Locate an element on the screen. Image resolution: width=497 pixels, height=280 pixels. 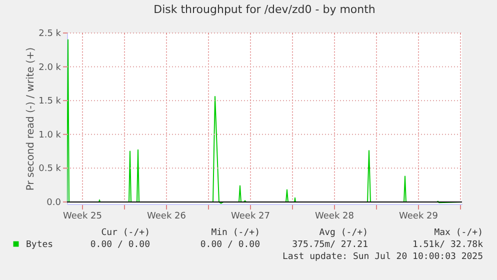
legend-label: Bytes is located at coordinates (40, 245).